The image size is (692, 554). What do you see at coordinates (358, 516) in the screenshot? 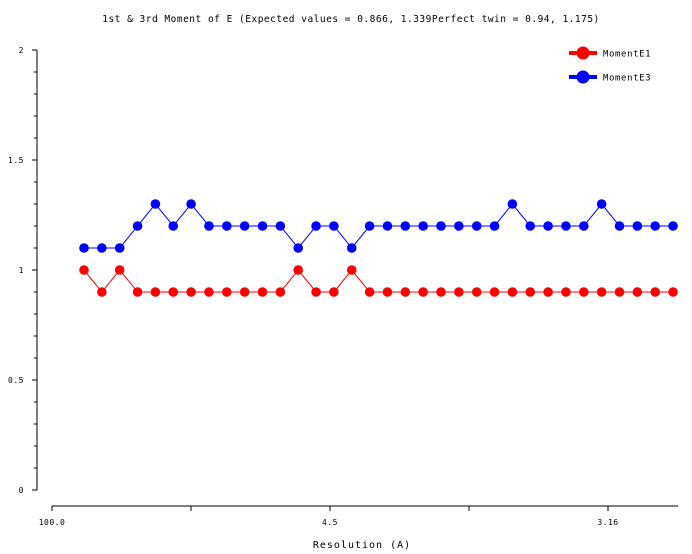
I see `x-axis: 100.0 4.5 3.16` at bounding box center [358, 516].